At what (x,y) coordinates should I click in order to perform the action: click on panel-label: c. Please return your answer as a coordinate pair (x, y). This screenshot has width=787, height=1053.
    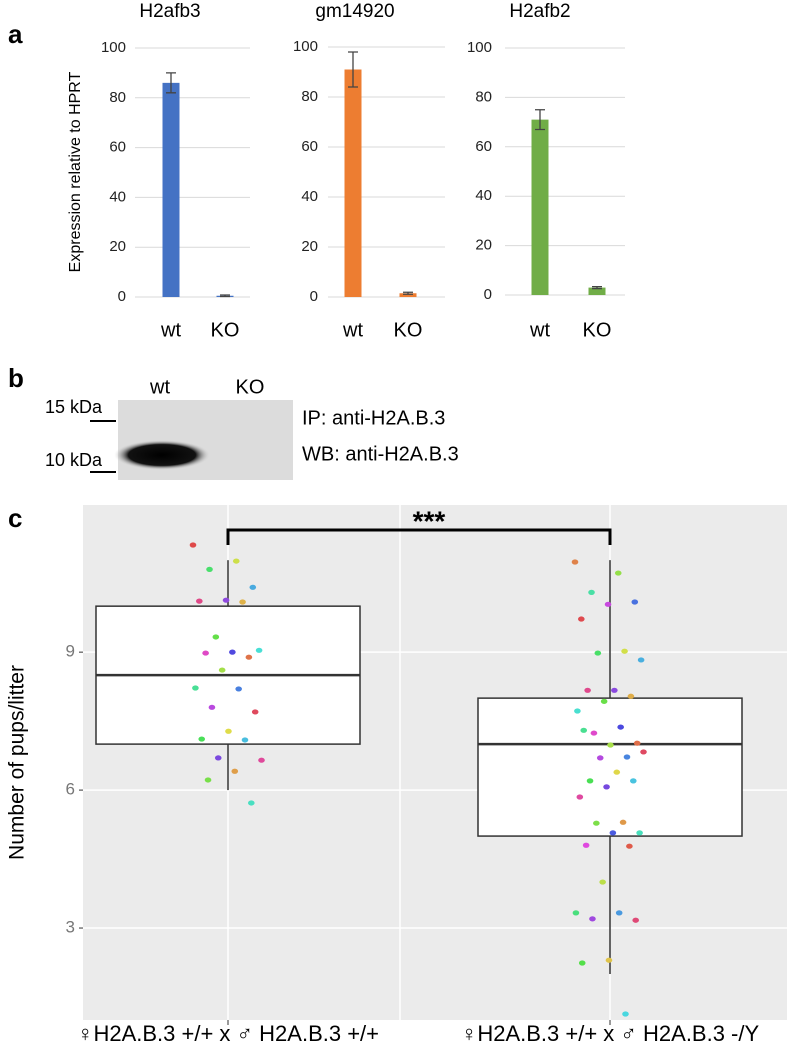
    Looking at the image, I should click on (15, 518).